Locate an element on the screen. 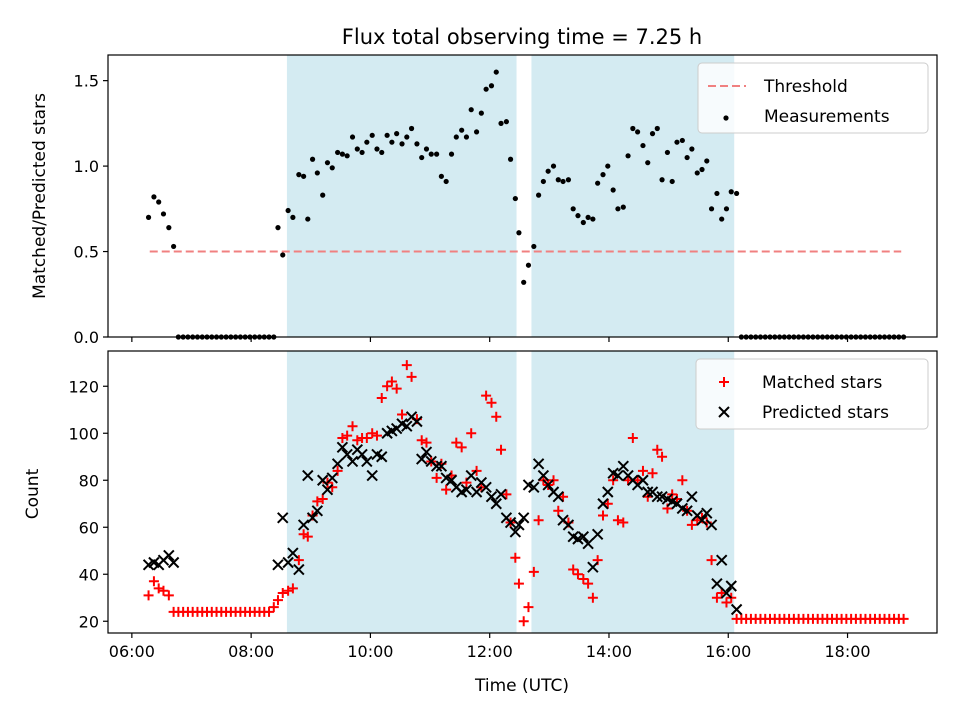 This screenshot has height=720, width=960. y-tick-label: 100 is located at coordinates (83, 433).